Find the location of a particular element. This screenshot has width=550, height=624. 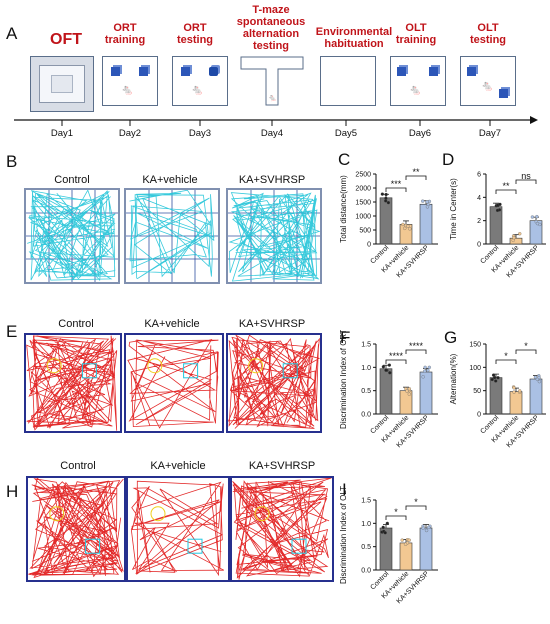

panel-letter-g: G is located at coordinates (451, 337).